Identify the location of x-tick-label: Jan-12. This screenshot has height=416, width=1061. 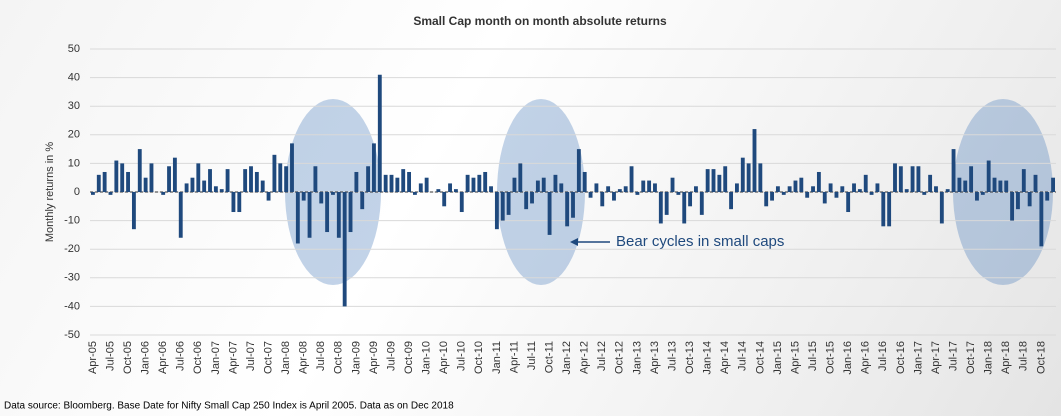
(567, 358).